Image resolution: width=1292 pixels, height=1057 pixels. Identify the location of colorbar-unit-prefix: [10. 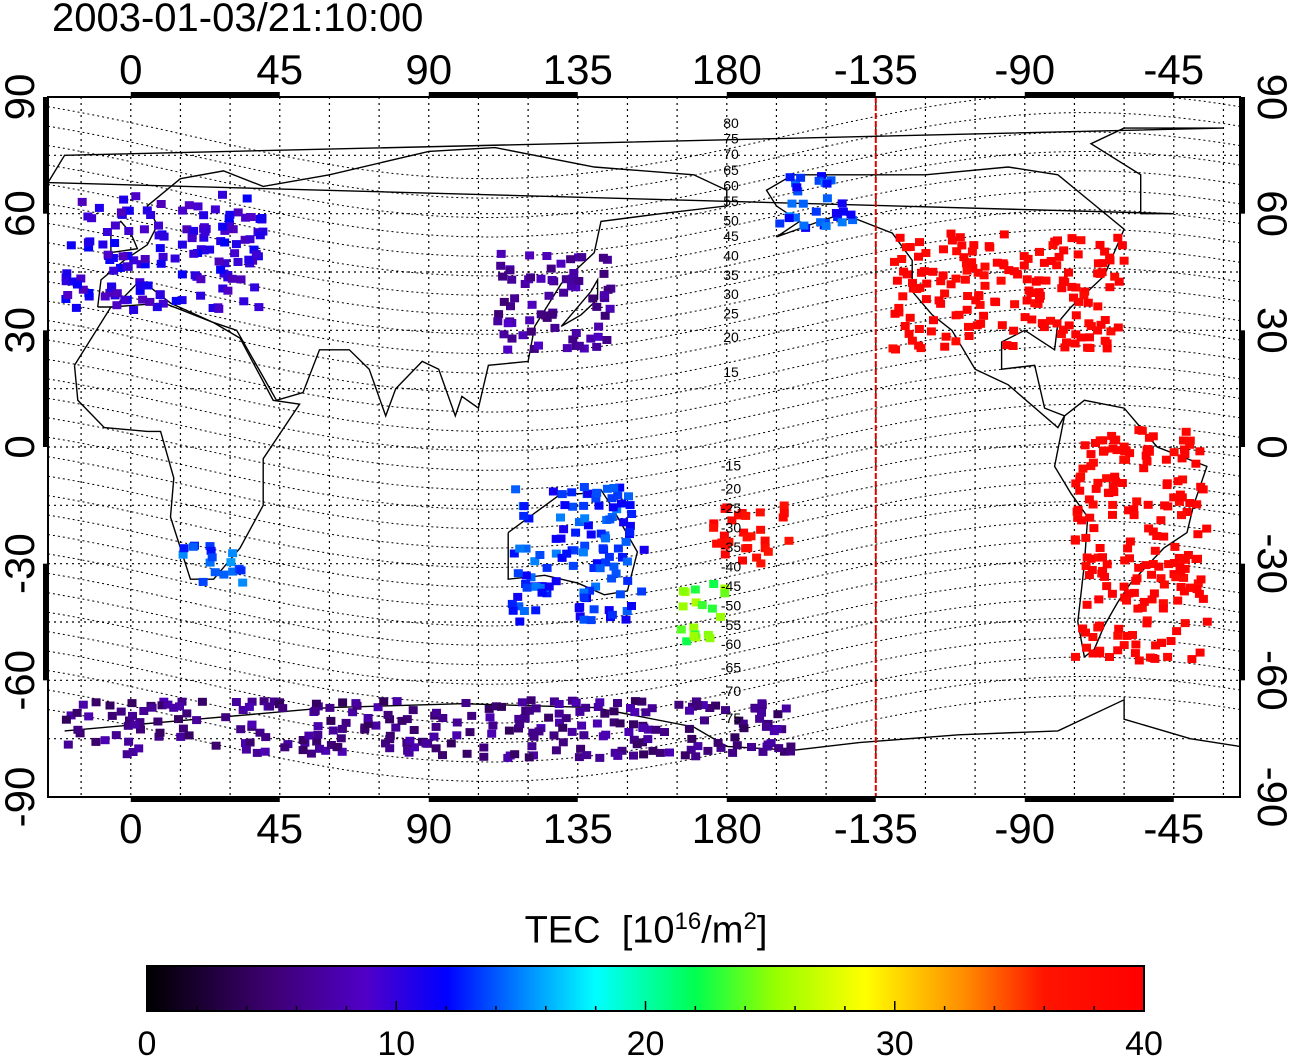
(648, 930).